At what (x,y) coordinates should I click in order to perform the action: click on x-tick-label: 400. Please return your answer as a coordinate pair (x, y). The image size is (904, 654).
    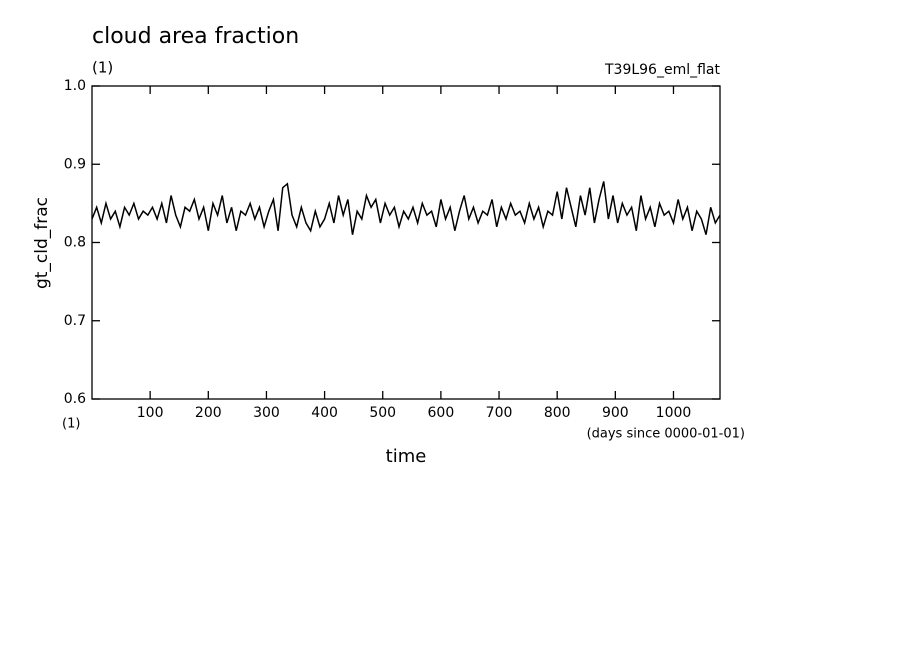
    Looking at the image, I should click on (324, 413).